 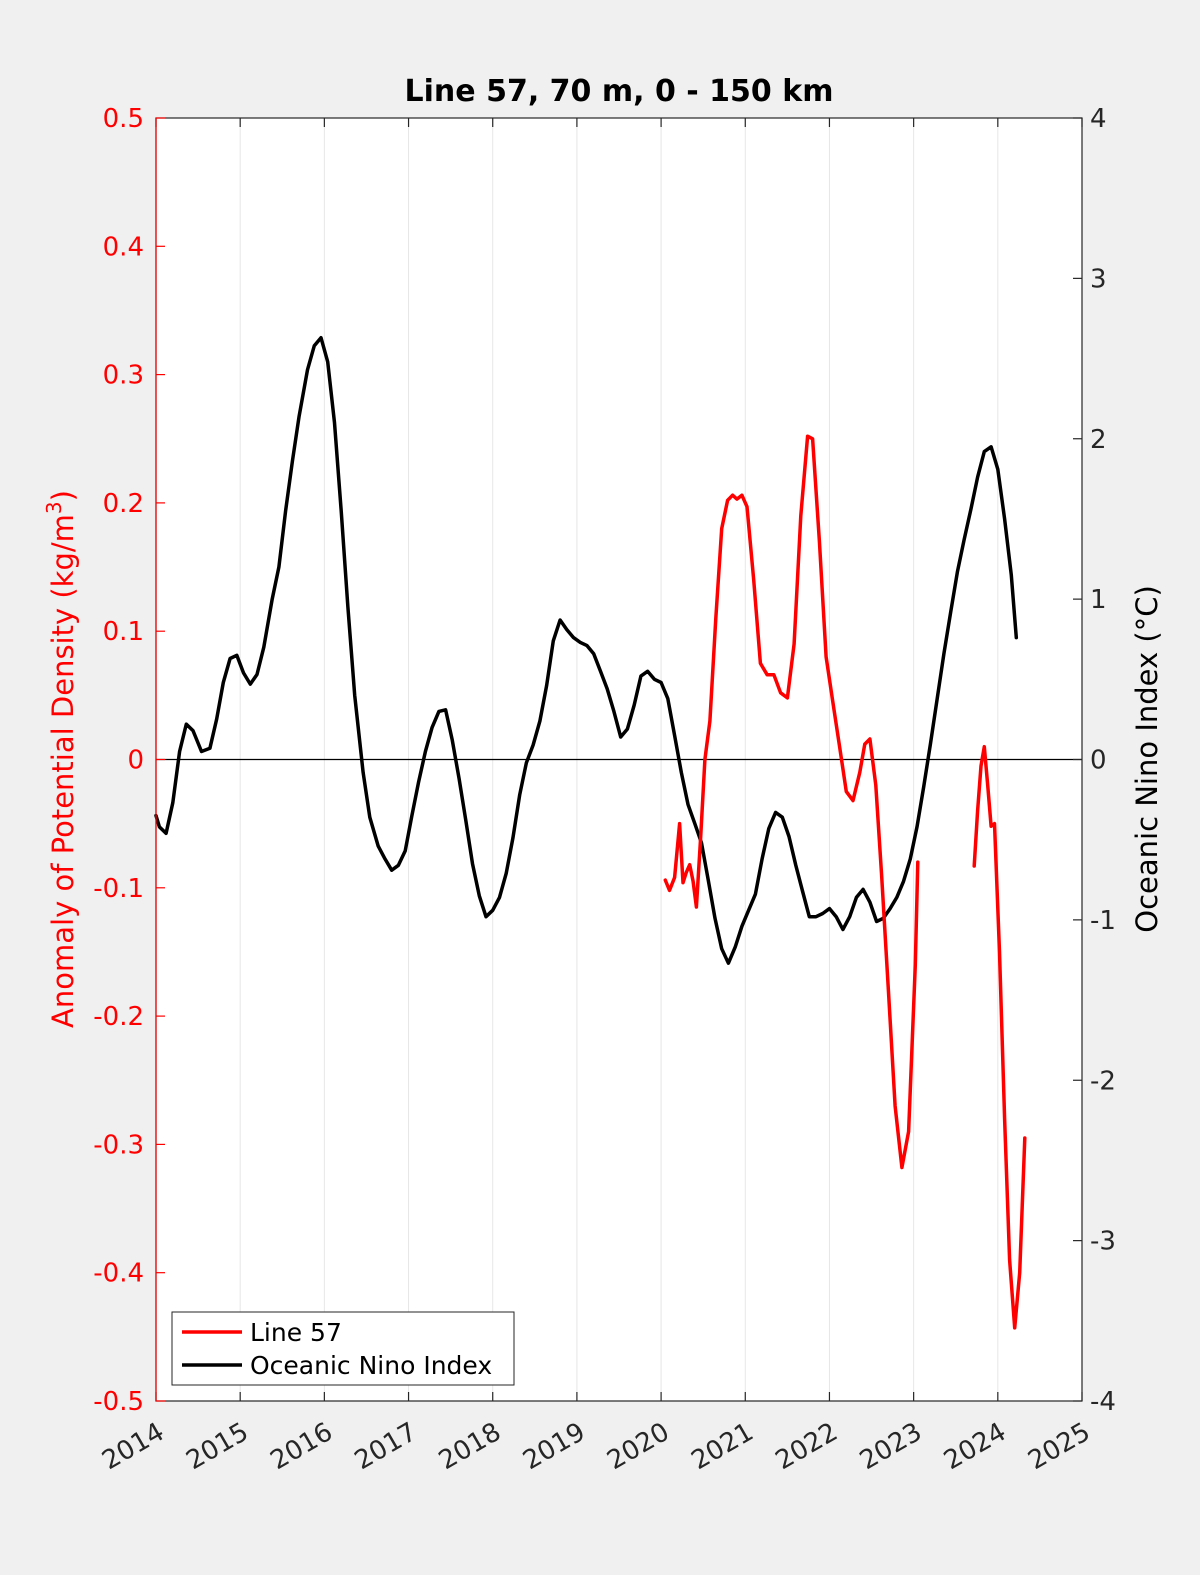 I want to click on legend: Line 57 Oceanic Nino Index, so click(x=343, y=1348).